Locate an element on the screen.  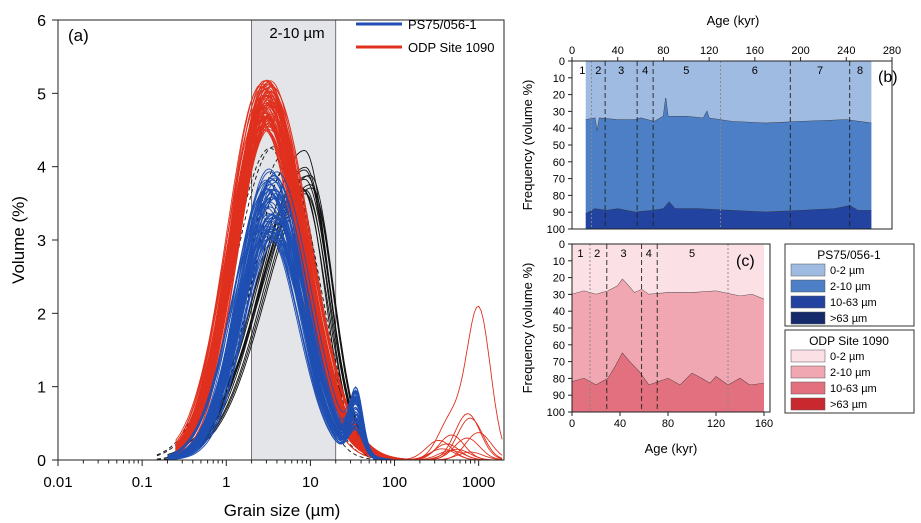
y-tick-label: 1 is located at coordinates (41, 388).